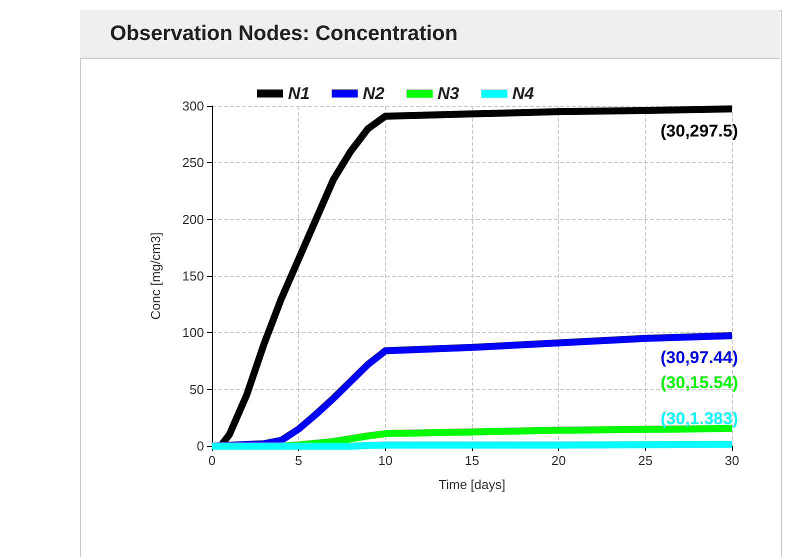 This screenshot has width=791, height=557. I want to click on x-tick-label: 10, so click(385, 460).